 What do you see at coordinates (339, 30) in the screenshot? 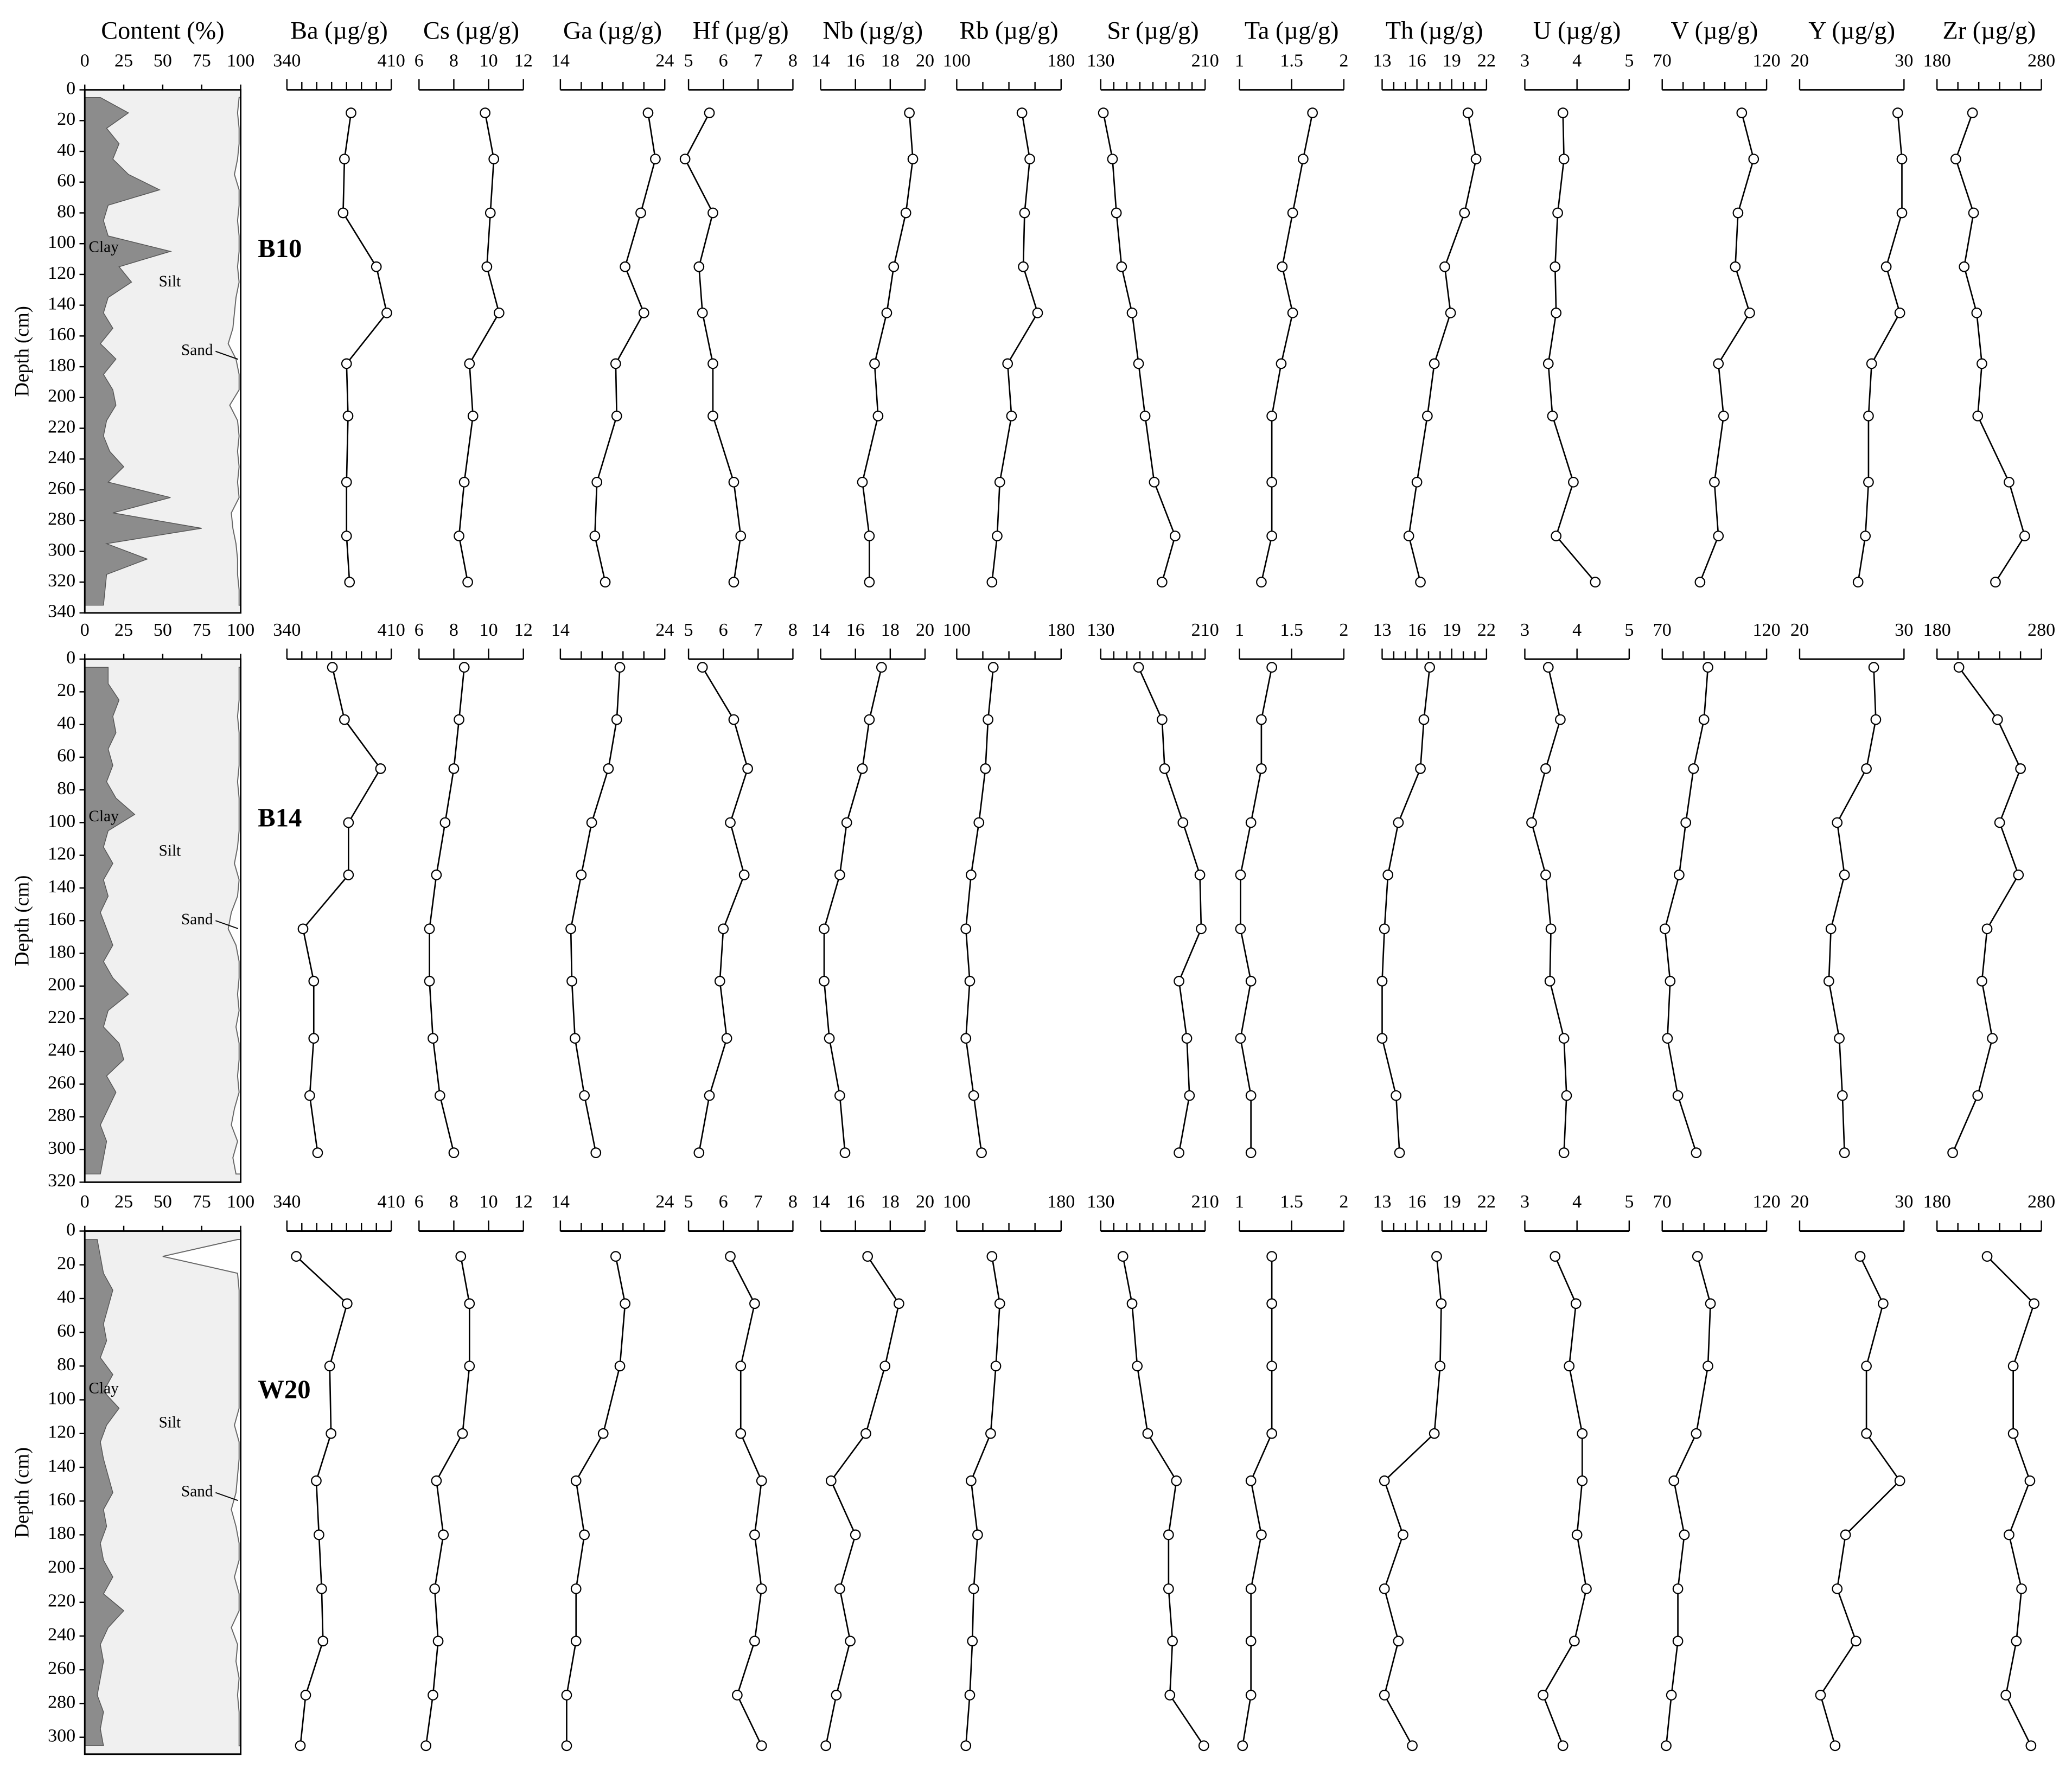
I see `panel-title: Ba (µg/g)` at bounding box center [339, 30].